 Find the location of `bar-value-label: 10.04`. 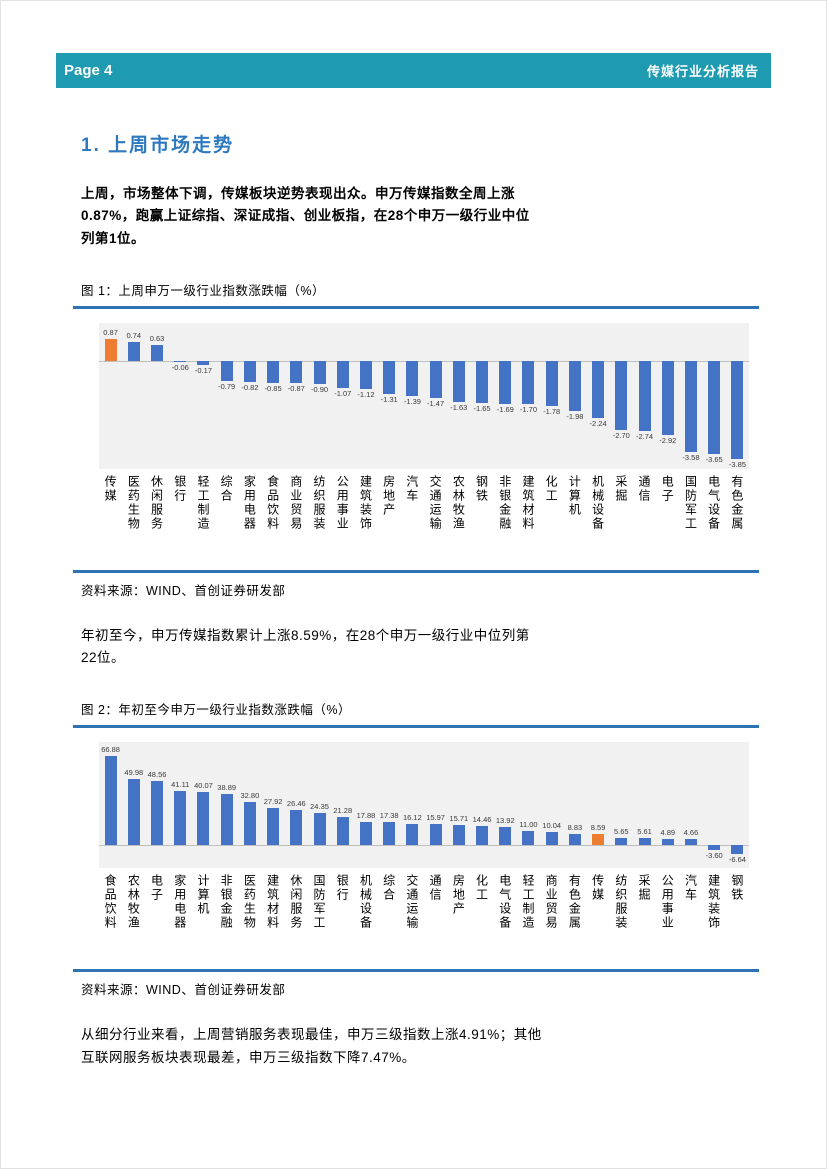

bar-value-label: 10.04 is located at coordinates (552, 826).